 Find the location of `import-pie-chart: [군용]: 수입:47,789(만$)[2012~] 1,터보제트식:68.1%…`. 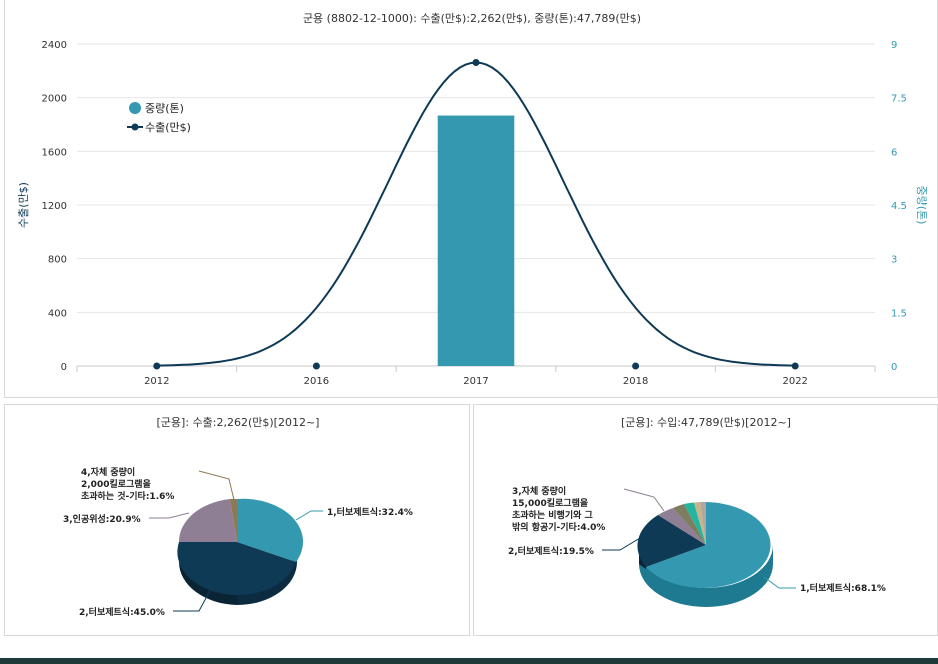

import-pie-chart: [군용]: 수입:47,789(만$)[2012~] 1,터보제트식:68.1%… is located at coordinates (697, 511).